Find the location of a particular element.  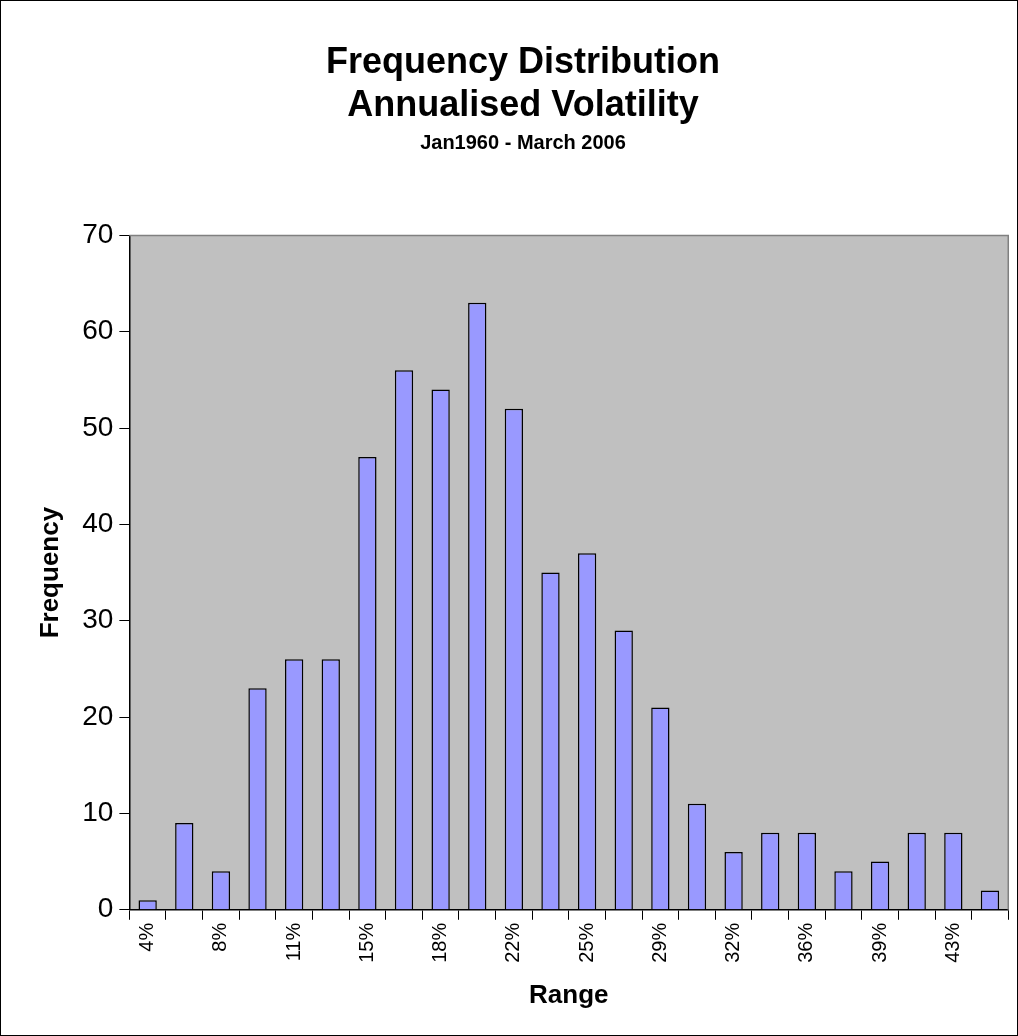

x-tick-label: 18% is located at coordinates (439, 942).